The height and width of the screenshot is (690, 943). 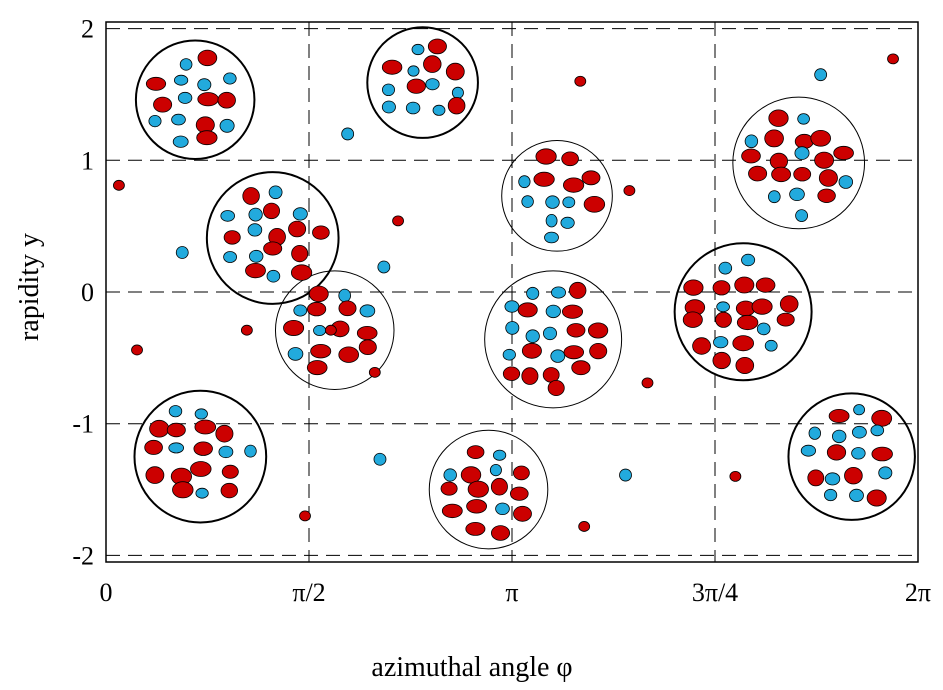 What do you see at coordinates (308, 592) in the screenshot?
I see `x-tick-label: π/2` at bounding box center [308, 592].